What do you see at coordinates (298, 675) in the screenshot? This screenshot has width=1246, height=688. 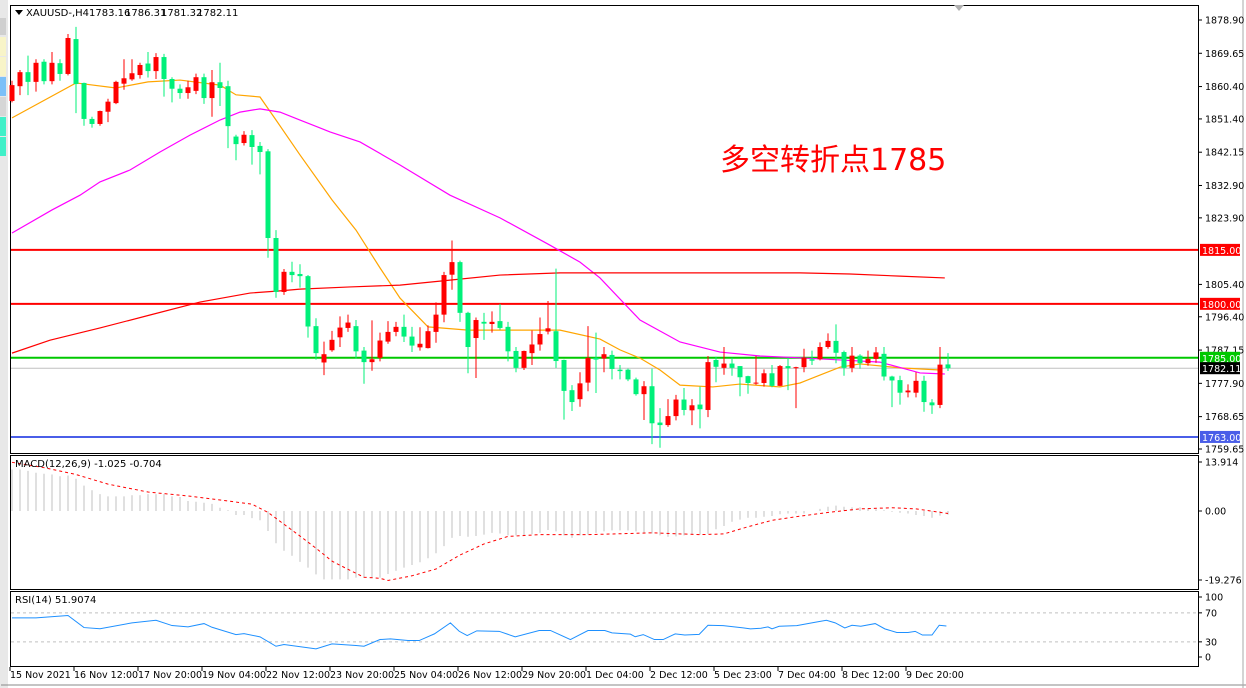 I see `time-axis-label: 22 Nov 12:00` at bounding box center [298, 675].